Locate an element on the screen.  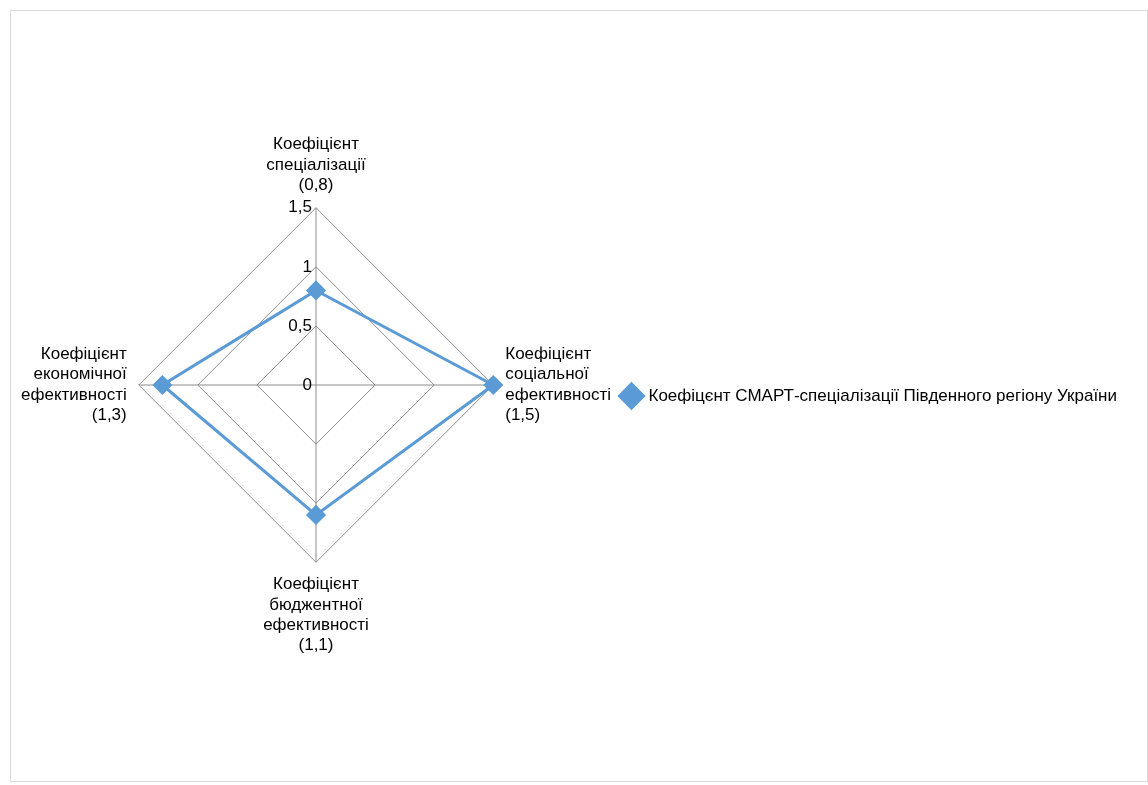
y-tick-label: 0 is located at coordinates (307, 384).